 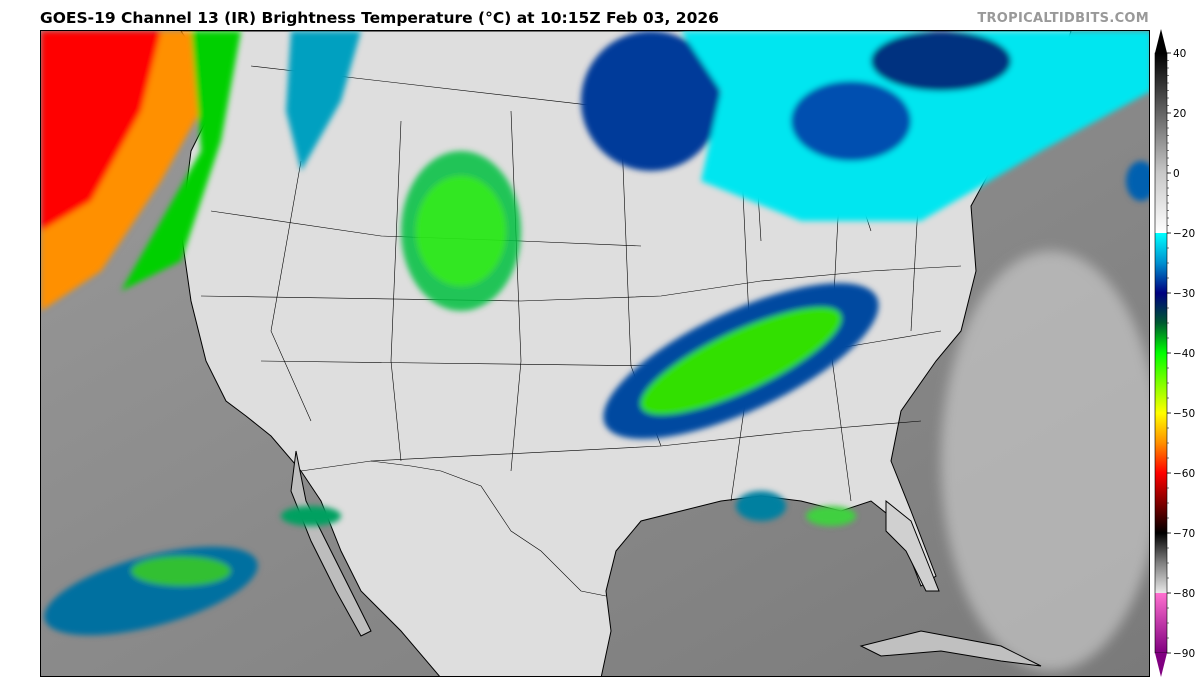 I want to click on cloud-ne-core, so click(x=941, y=61).